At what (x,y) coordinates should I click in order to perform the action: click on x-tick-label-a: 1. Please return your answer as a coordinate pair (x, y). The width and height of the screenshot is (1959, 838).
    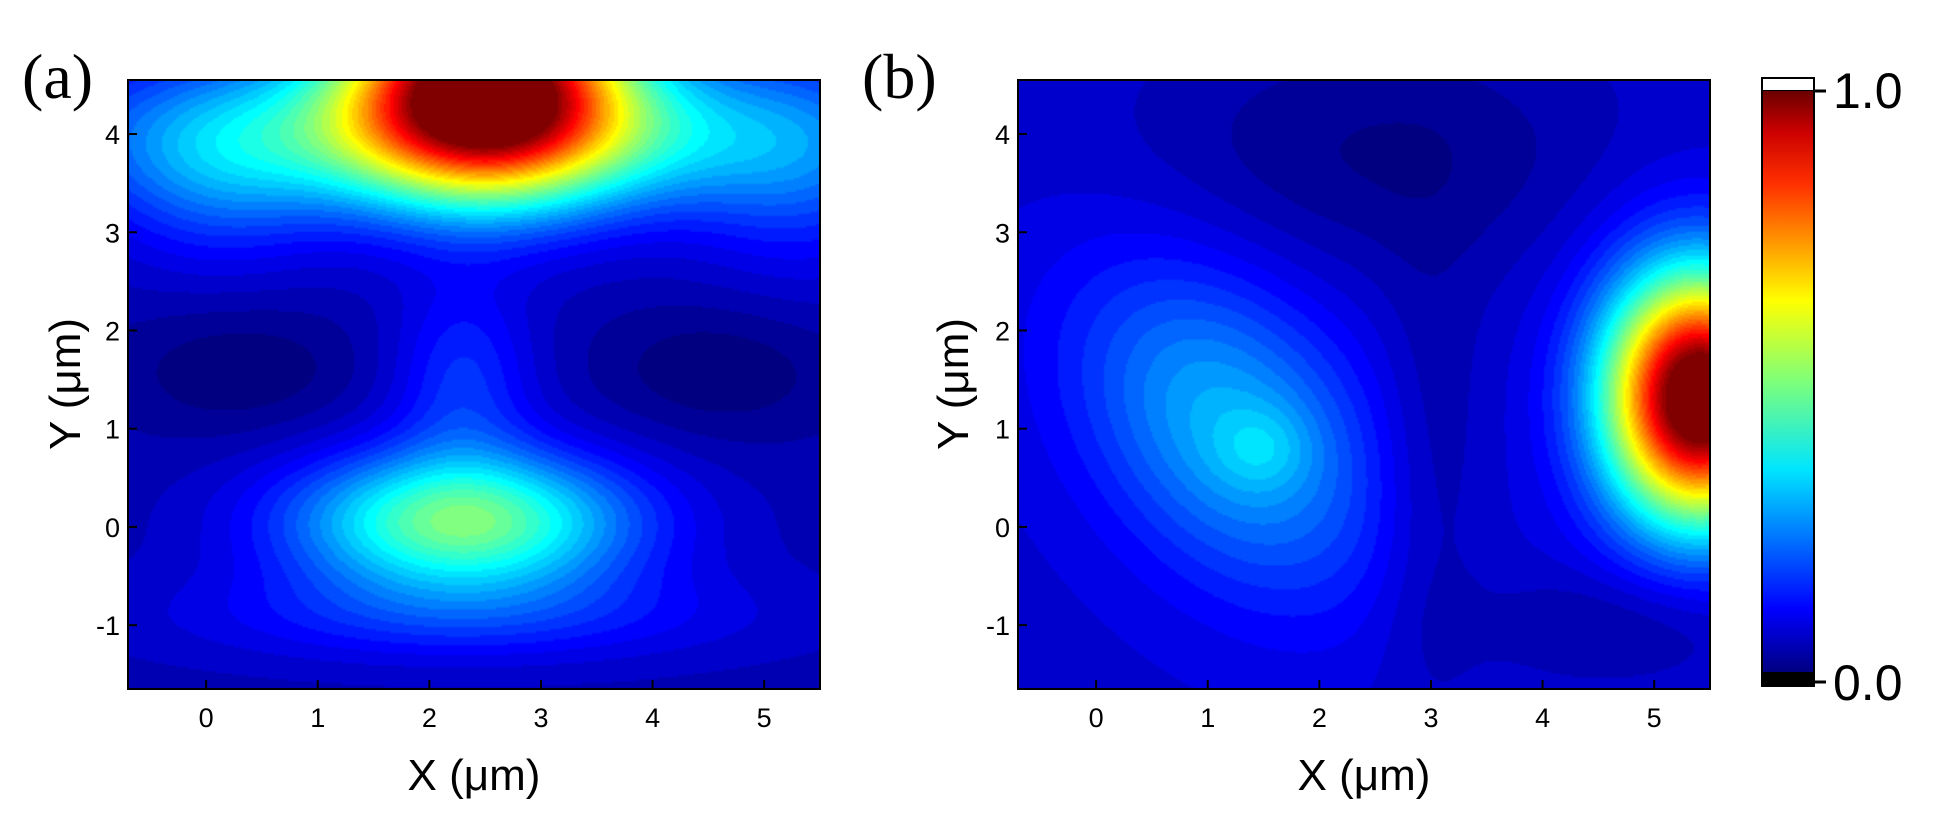
    Looking at the image, I should click on (317, 718).